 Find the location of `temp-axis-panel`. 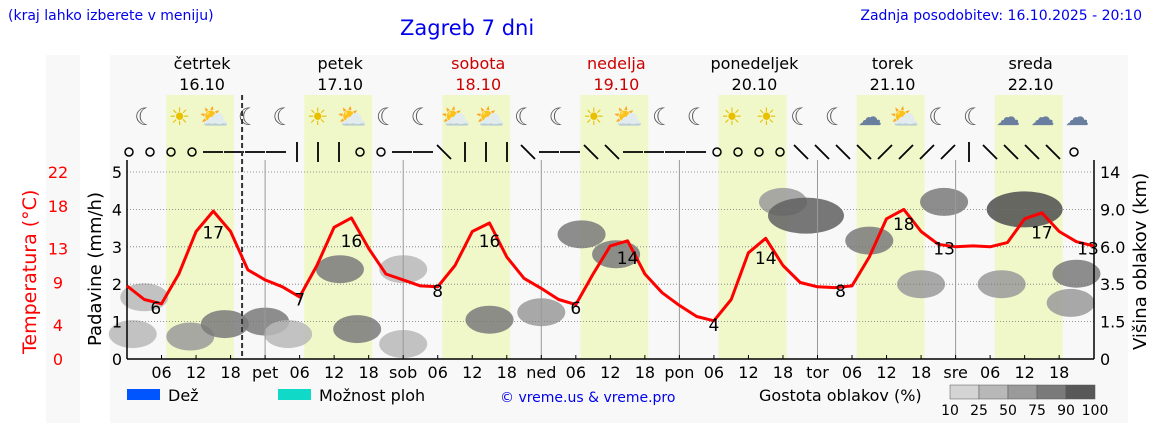

temp-axis-panel is located at coordinates (63, 239).